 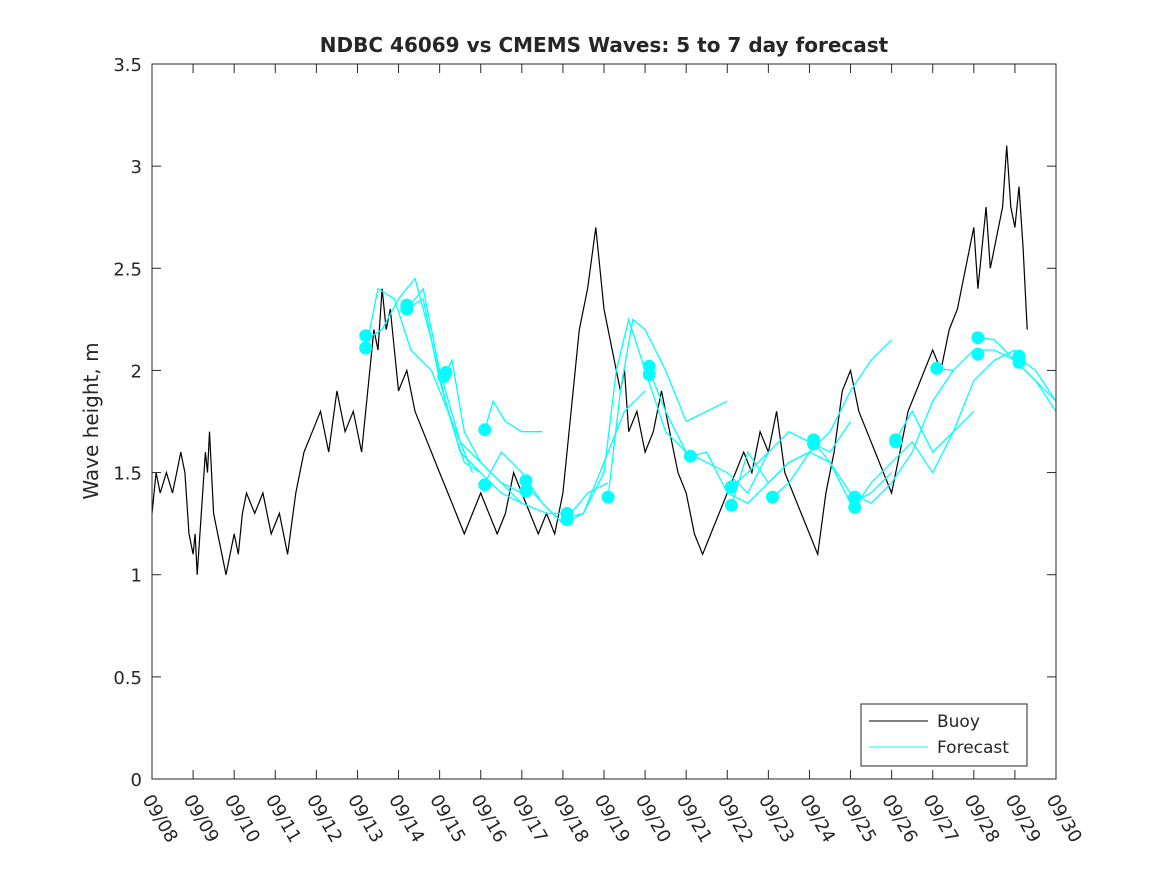 I want to click on y-tick-label: 2.5, so click(x=127, y=269).